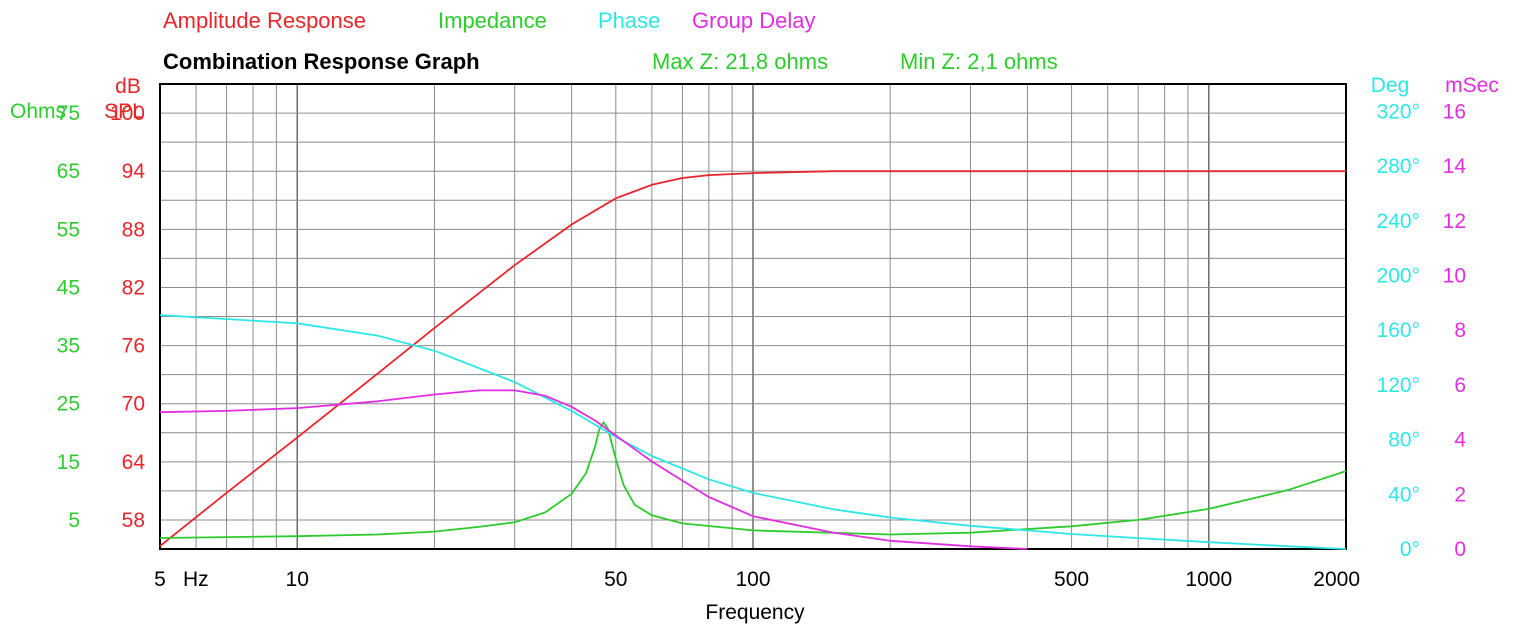  Describe the element at coordinates (1390, 85) in the screenshot. I see `deg-axis-header: Deg` at that location.